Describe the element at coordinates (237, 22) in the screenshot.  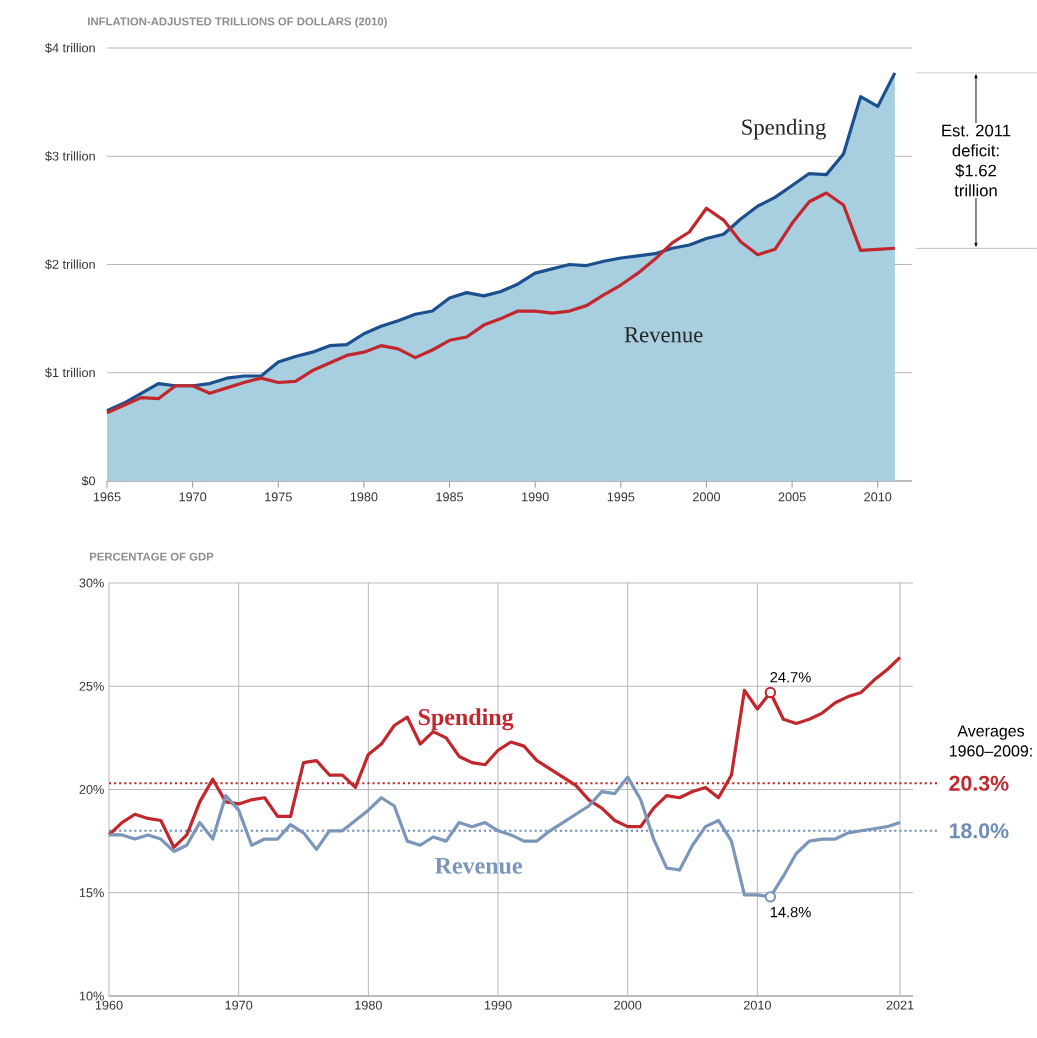
I see `chart-title: INFLATION-ADJUSTED TRILLIONS OF DOLLARS (2010)` at that location.